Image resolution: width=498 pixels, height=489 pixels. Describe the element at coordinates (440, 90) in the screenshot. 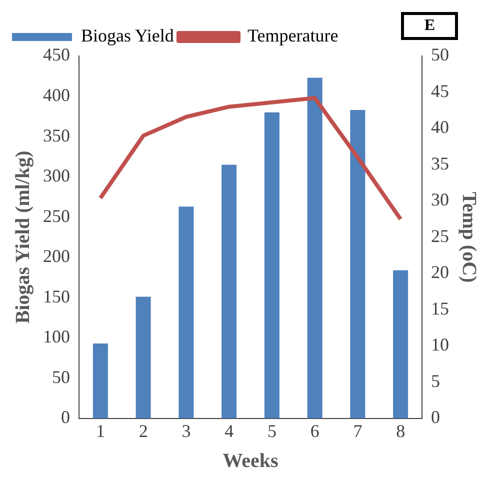

I see `y2-tick-label: 45` at that location.